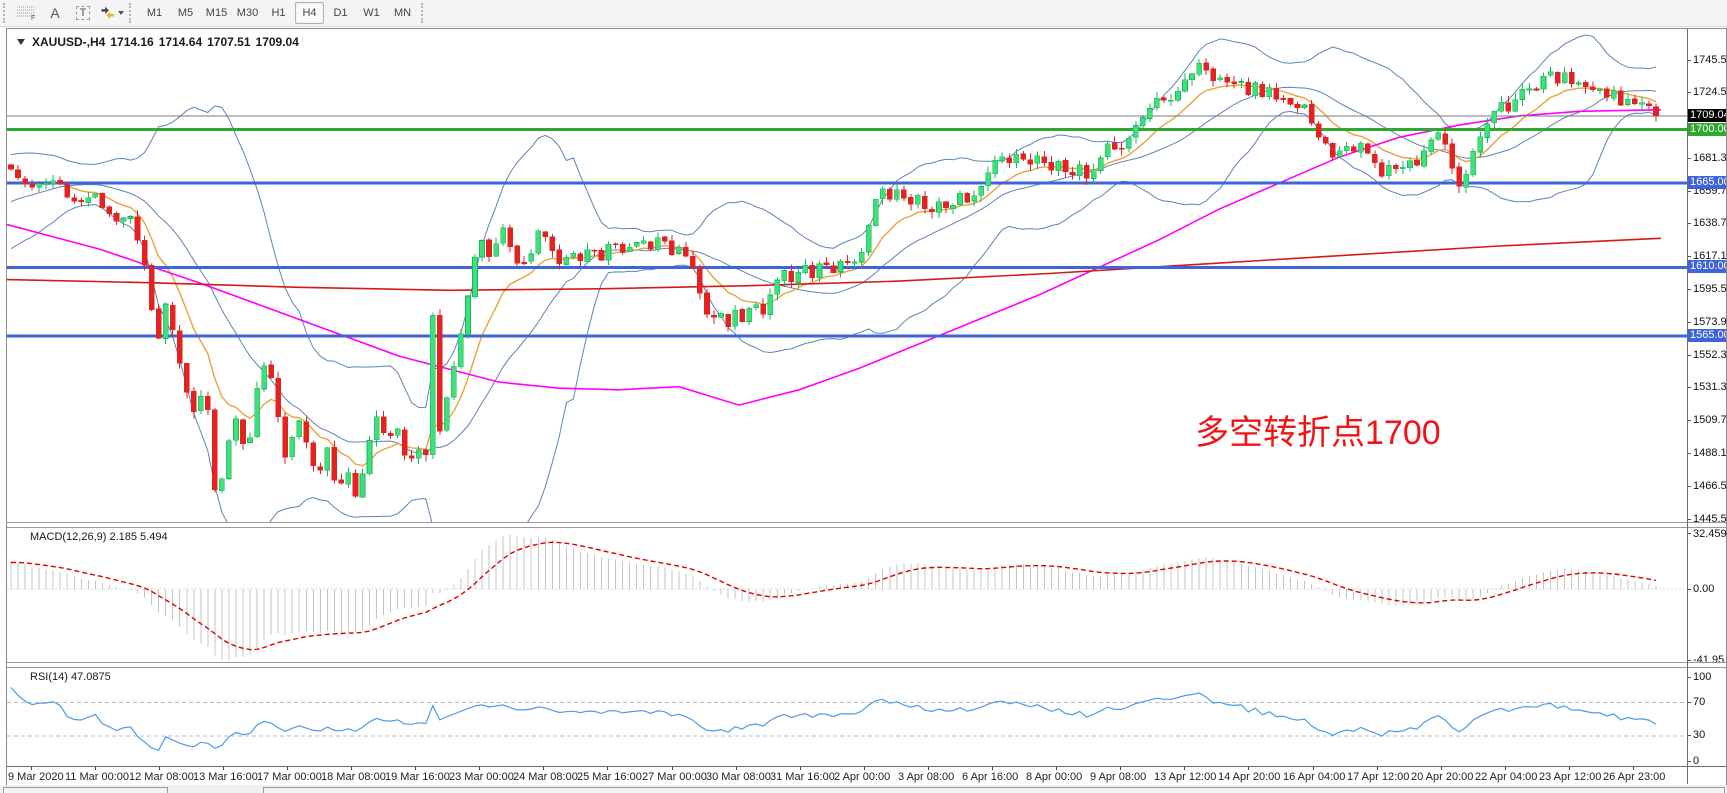 The image size is (1727, 793). Describe the element at coordinates (229, 42) in the screenshot. I see `ohlc-low: 1707.51` at that location.